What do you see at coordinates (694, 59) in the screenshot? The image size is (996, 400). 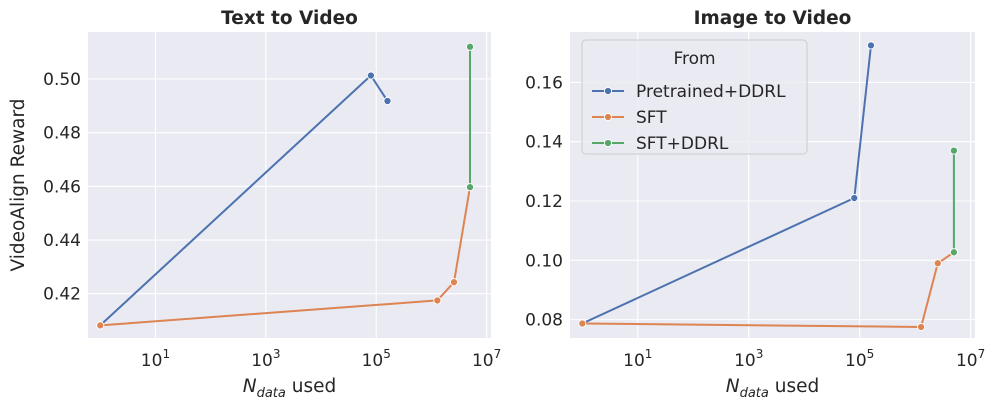 I see `legend-title: From` at bounding box center [694, 59].